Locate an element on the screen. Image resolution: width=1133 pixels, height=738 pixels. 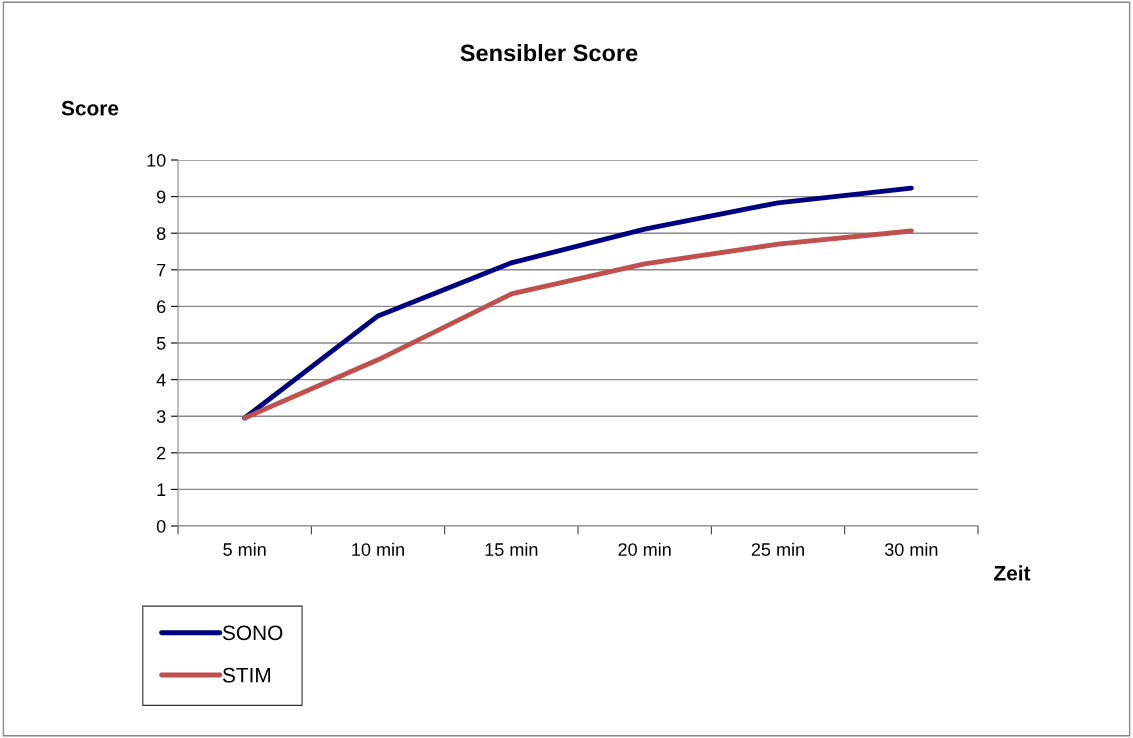
y-tick-label: 10 is located at coordinates (156, 160).